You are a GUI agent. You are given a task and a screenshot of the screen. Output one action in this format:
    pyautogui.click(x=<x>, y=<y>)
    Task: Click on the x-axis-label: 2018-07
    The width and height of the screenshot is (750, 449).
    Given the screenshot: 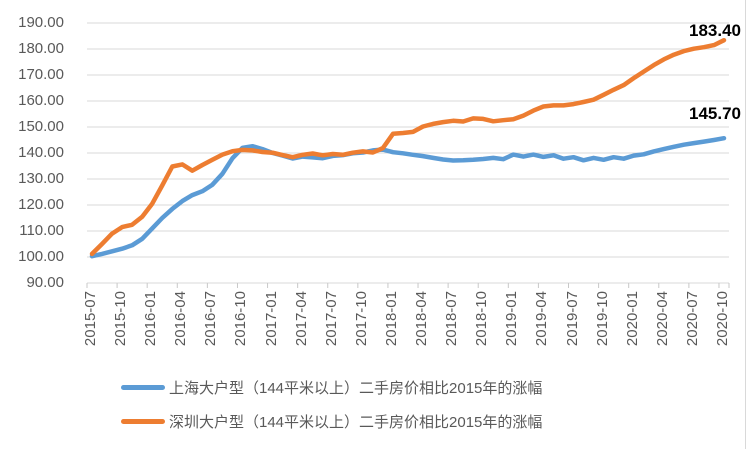 What is the action you would take?
    pyautogui.click(x=452, y=319)
    